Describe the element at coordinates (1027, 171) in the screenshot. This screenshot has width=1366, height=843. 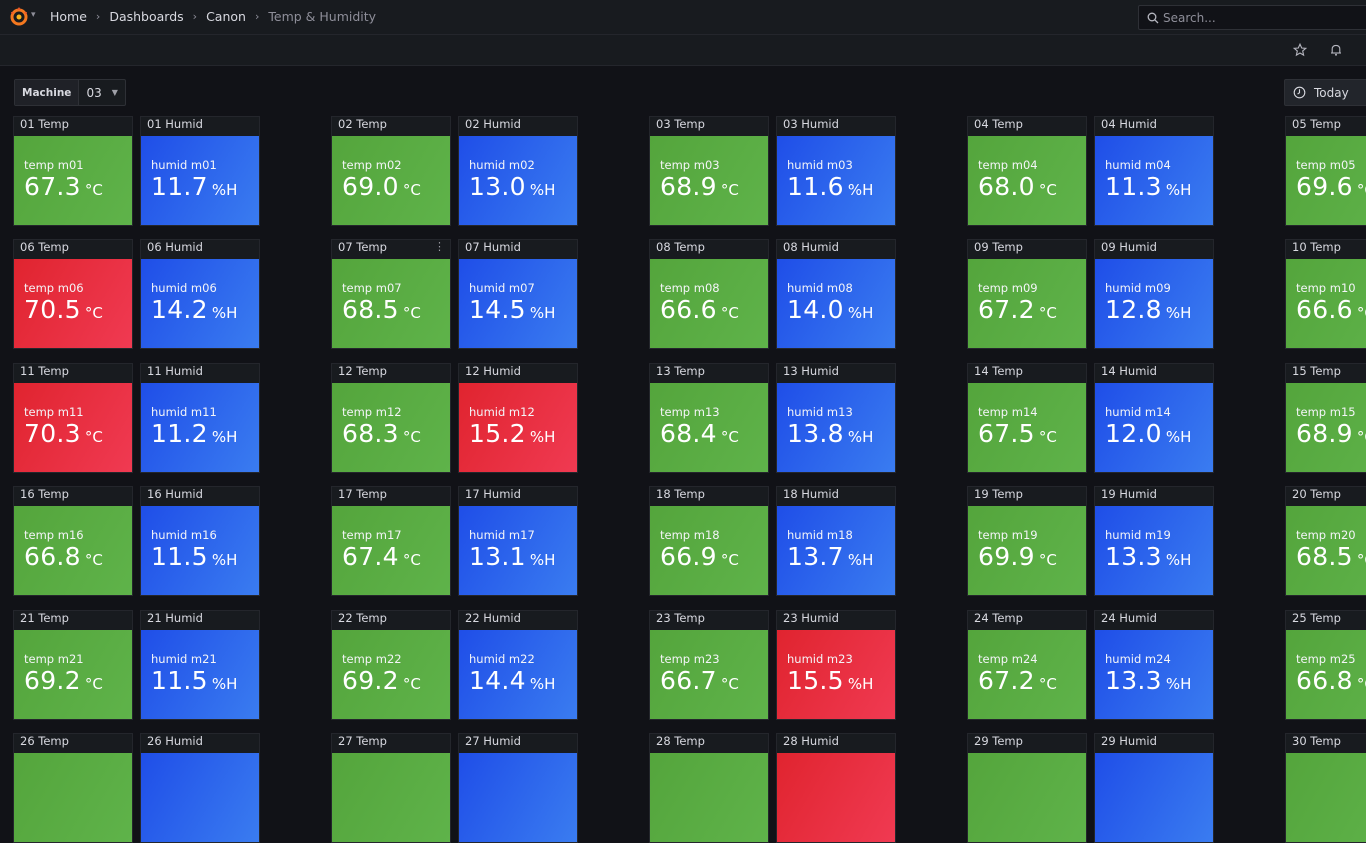
I see `temp-panel: 04 Temp temp m04 68.0 °C` at that location.